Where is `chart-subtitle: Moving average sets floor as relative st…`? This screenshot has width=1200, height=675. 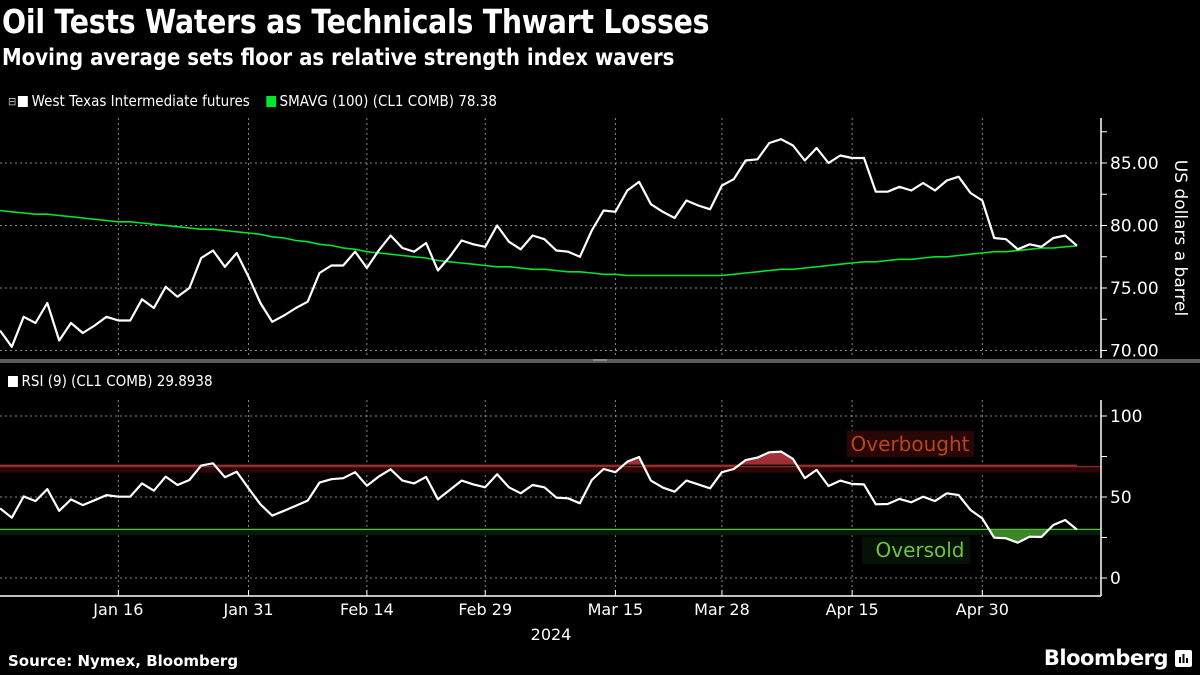 chart-subtitle: Moving average sets floor as relative st… is located at coordinates (338, 58).